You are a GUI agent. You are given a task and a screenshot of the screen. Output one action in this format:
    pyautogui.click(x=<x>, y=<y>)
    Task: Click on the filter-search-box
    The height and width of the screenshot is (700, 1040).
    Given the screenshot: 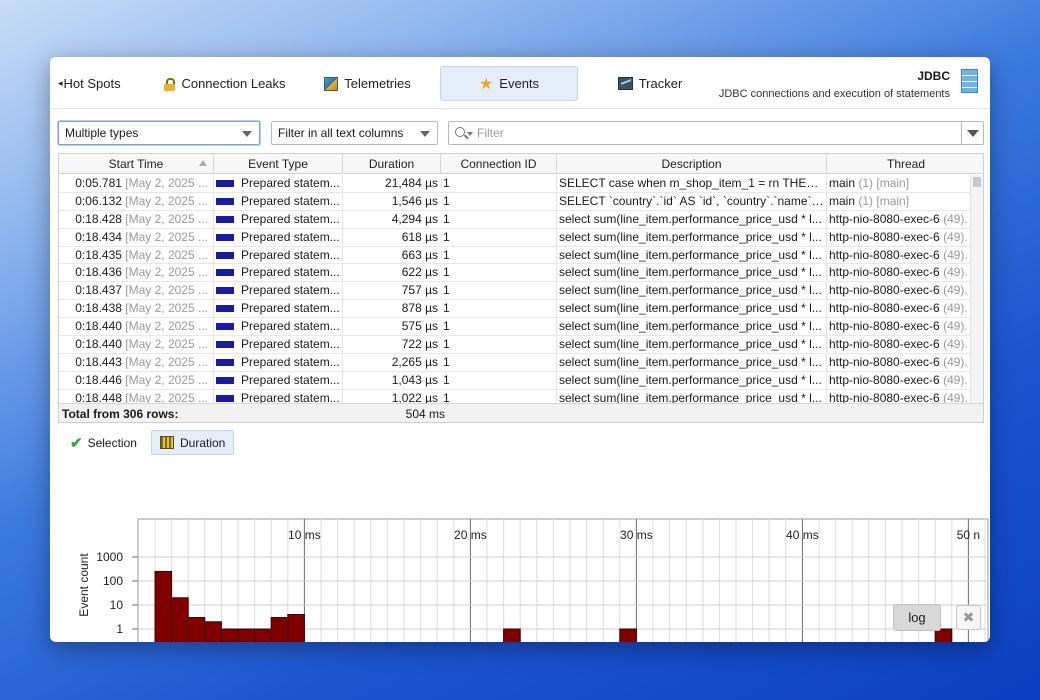 What is the action you would take?
    pyautogui.click(x=716, y=133)
    